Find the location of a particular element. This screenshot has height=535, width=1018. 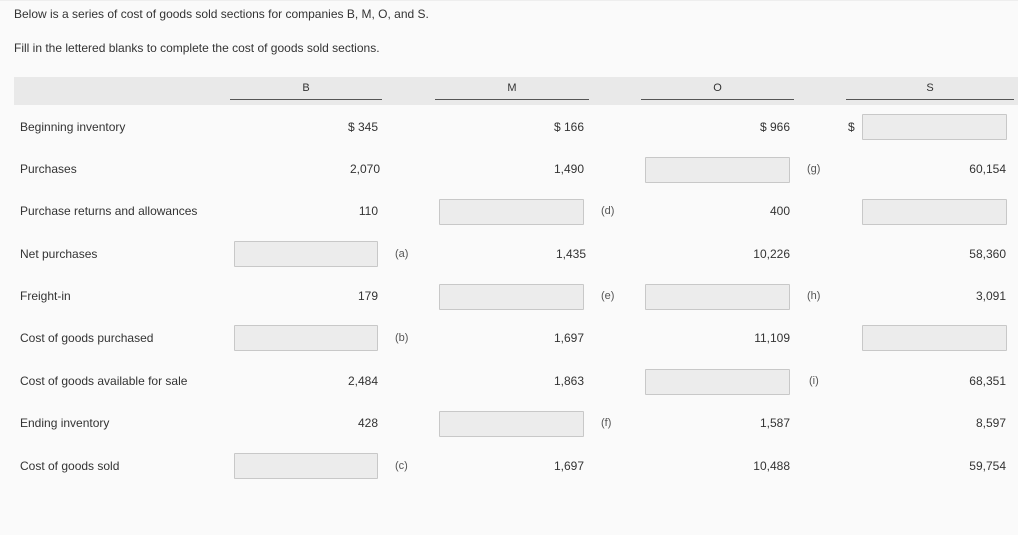

s-cost-of-goods-purchased-input is located at coordinates (934, 338).